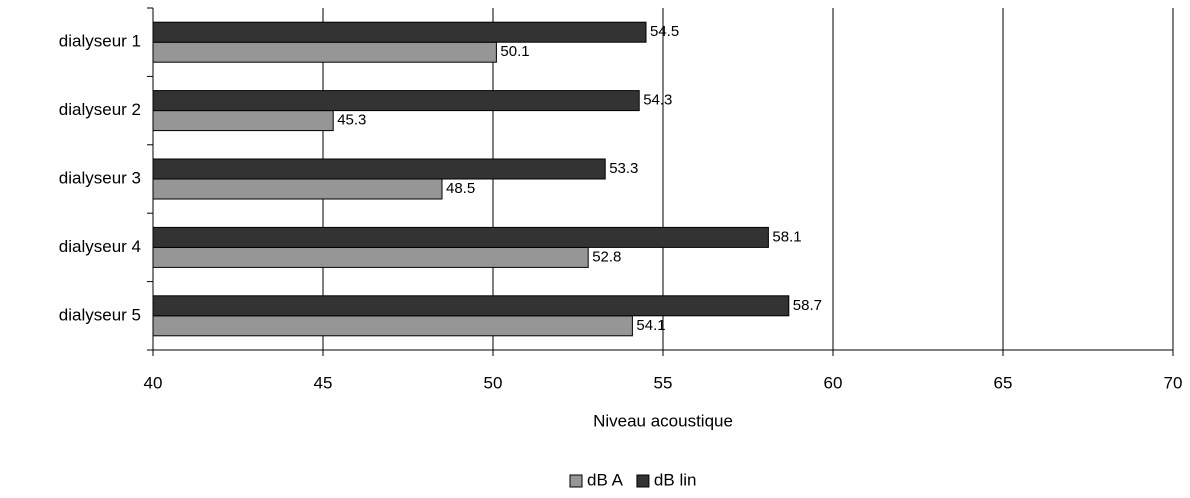 This screenshot has height=498, width=1190. I want to click on data-label: 45.3, so click(351, 120).